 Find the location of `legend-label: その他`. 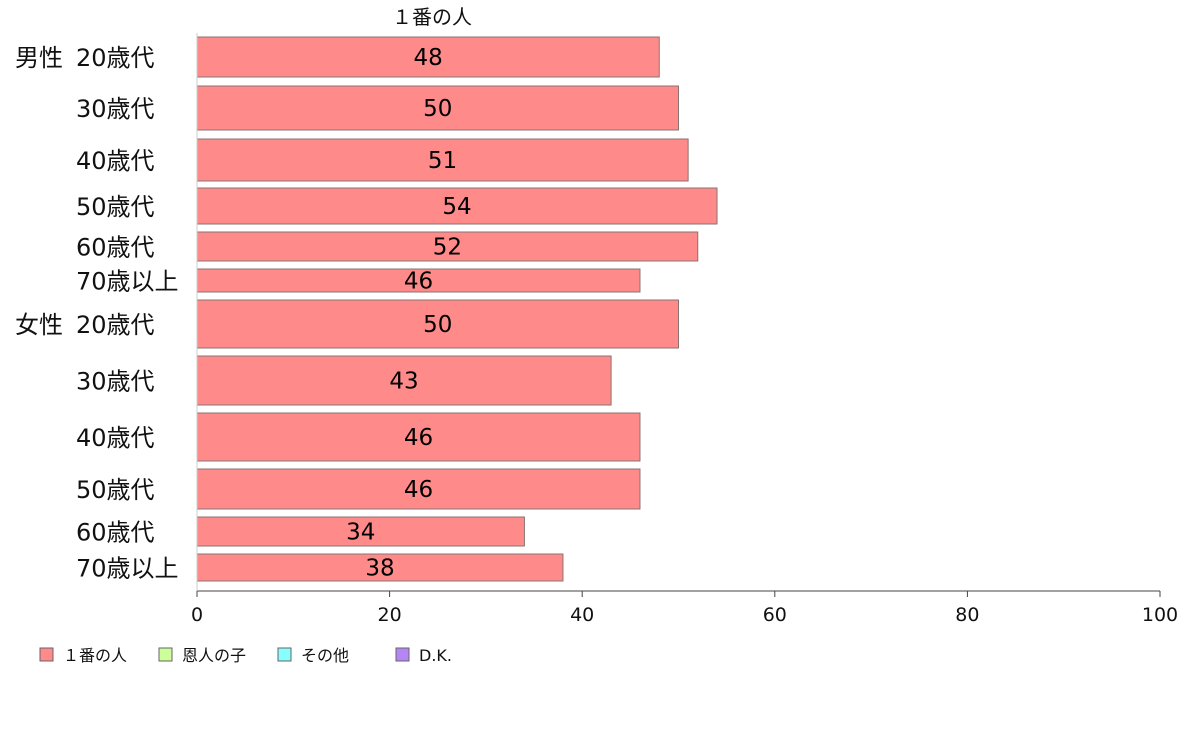

legend-label: その他 is located at coordinates (325, 655).